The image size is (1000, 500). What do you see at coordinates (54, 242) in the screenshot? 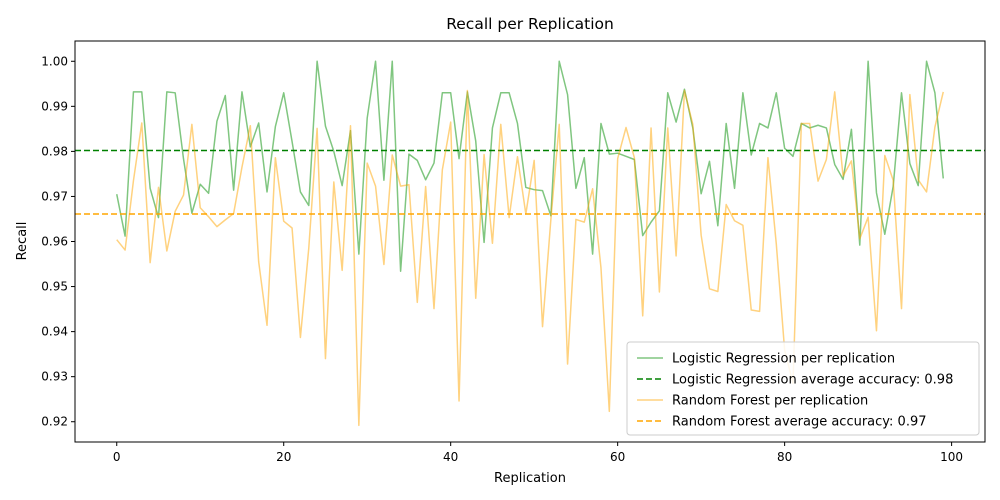
I see `y-tick-label: 0.96` at bounding box center [54, 242].